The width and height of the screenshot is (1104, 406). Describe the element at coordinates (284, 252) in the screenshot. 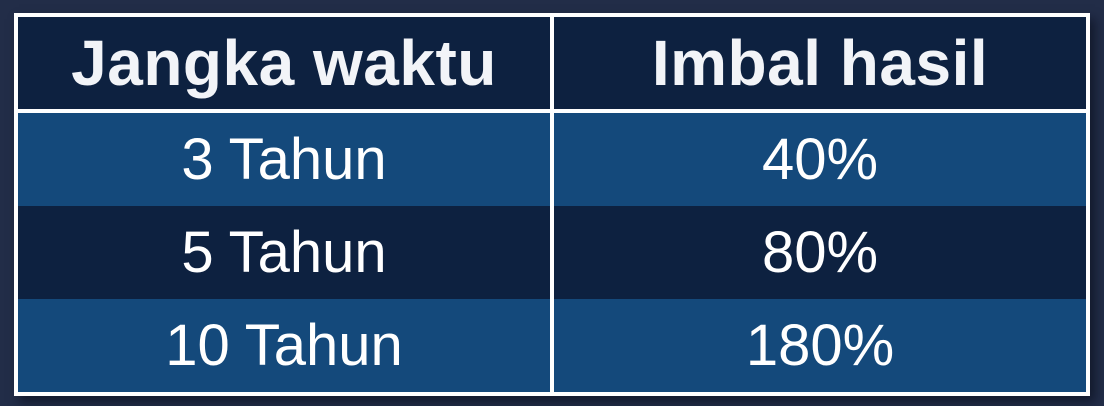

I see `period-cell: 5 Tahun` at that location.